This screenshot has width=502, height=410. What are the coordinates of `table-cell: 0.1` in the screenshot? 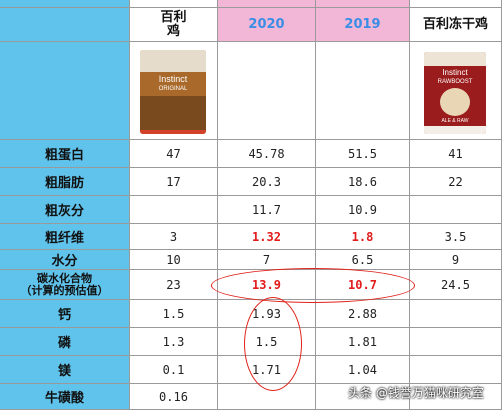 It's located at (174, 370).